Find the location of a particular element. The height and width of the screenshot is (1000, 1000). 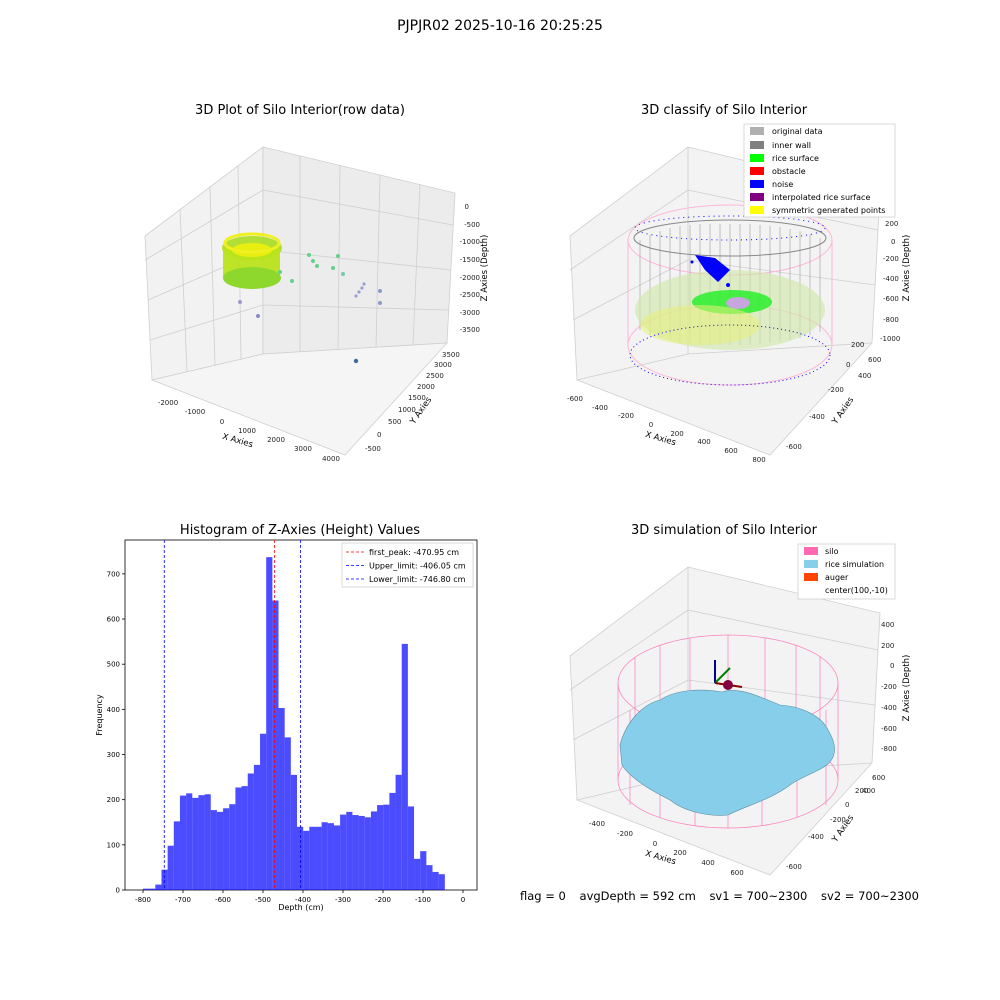

raw-ytick: 3500 is located at coordinates (451, 355).